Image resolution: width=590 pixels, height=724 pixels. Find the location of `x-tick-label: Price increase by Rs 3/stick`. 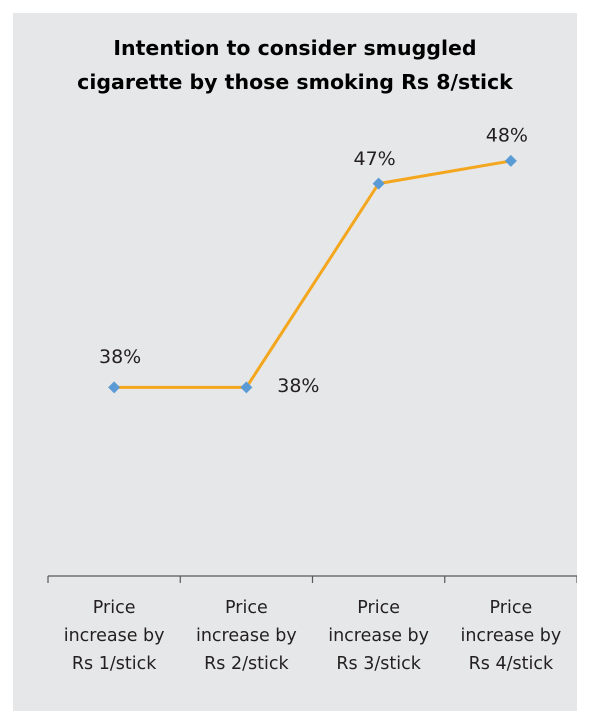

x-tick-label: Price increase by Rs 3/stick is located at coordinates (379, 636).